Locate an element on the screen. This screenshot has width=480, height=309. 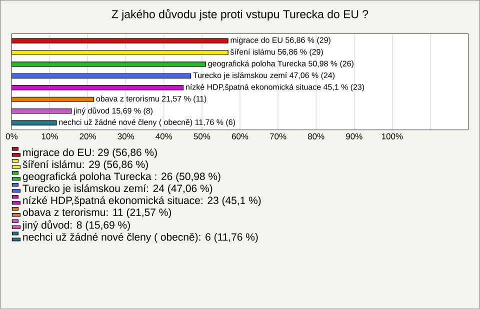
legend-label: Turecko je islámskou zemí: 24 (47,06 %) is located at coordinates (117, 189).